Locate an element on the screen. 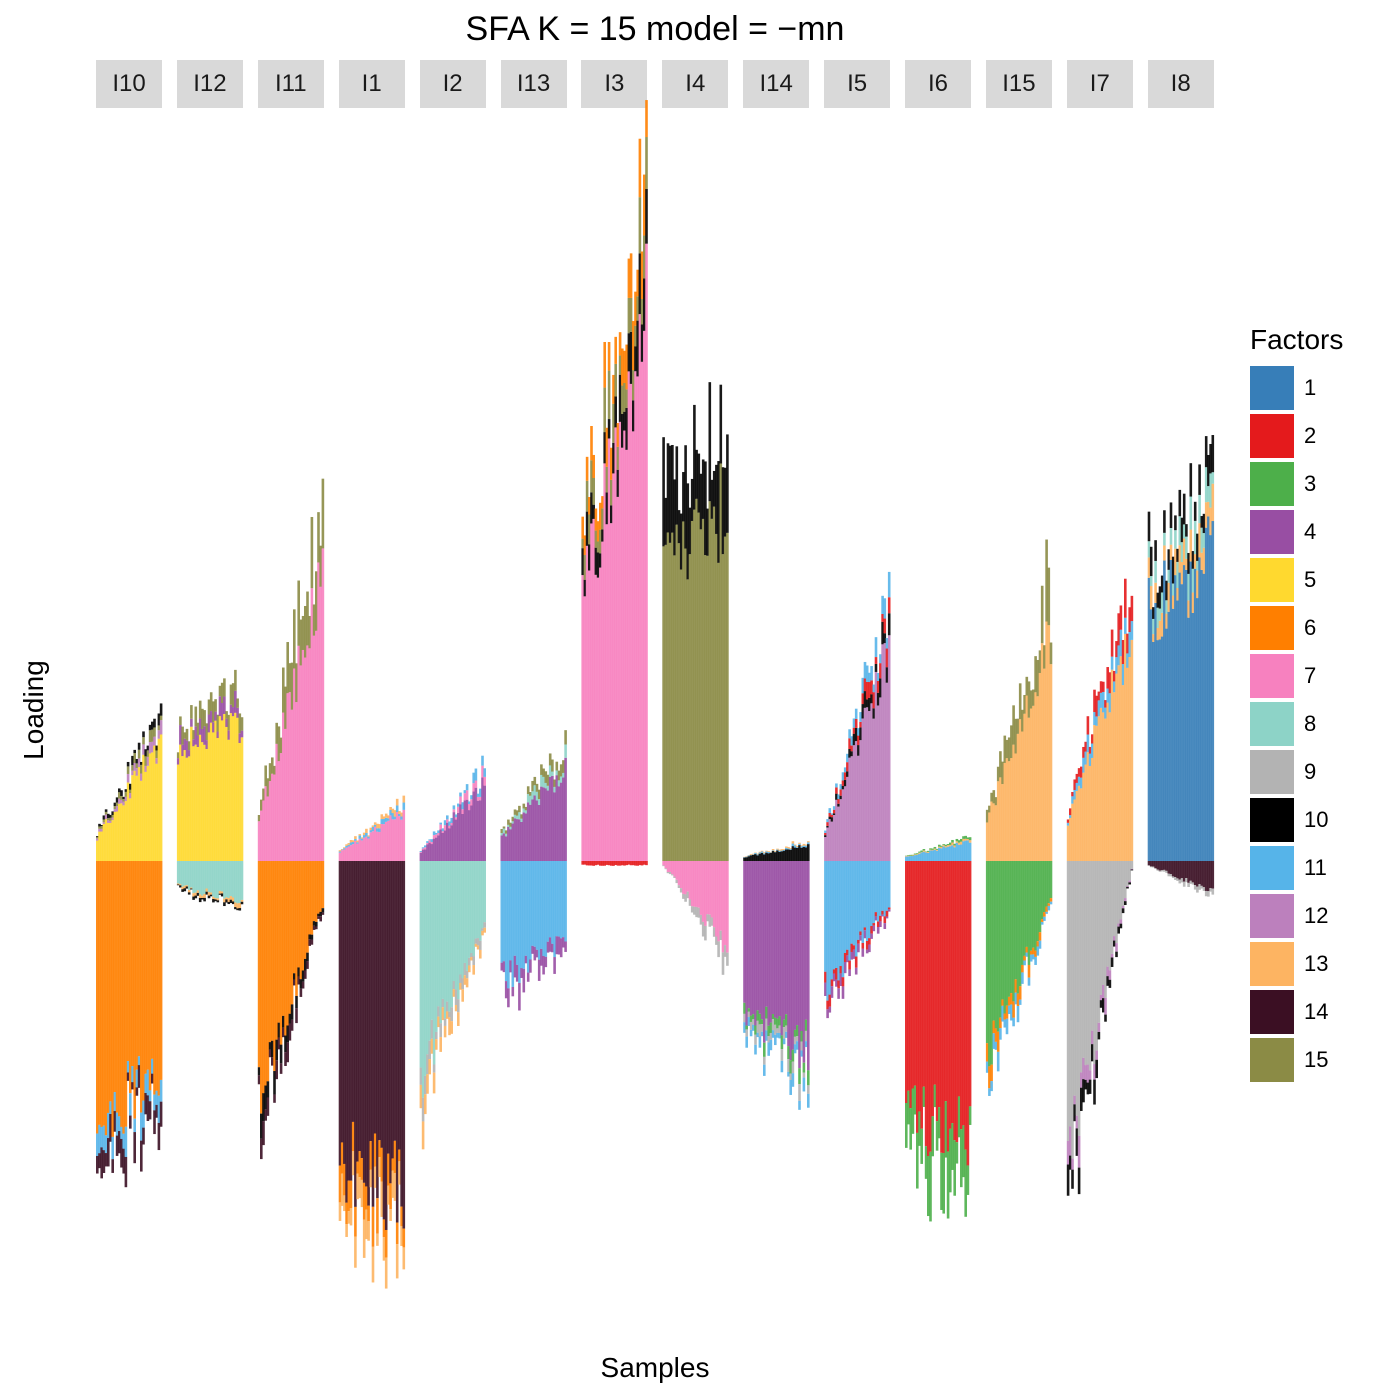 The width and height of the screenshot is (1400, 1400). facet-strip-i13: I13 is located at coordinates (533, 84).